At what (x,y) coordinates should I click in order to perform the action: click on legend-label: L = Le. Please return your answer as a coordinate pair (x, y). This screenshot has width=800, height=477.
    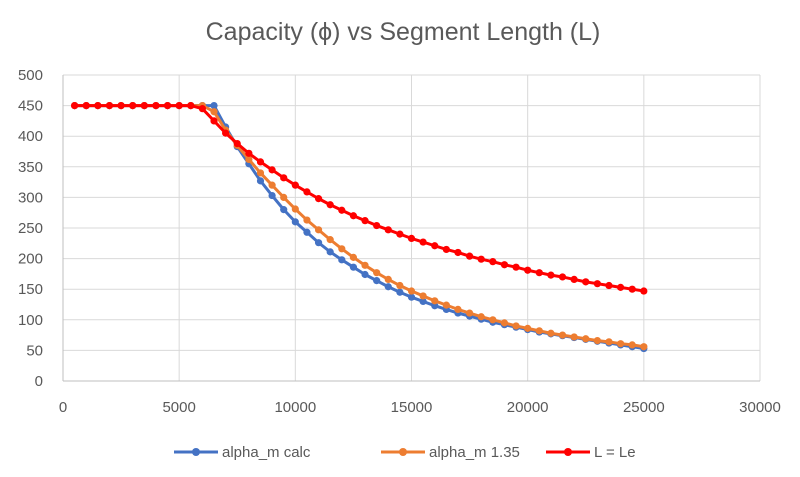
    Looking at the image, I should click on (615, 452).